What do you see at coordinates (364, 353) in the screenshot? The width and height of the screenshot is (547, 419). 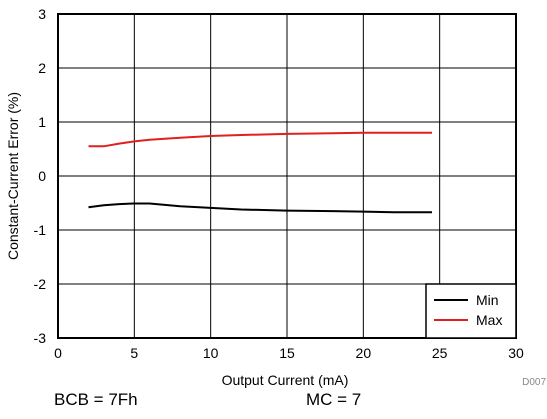 I see `x-tick-label: 20` at bounding box center [364, 353].